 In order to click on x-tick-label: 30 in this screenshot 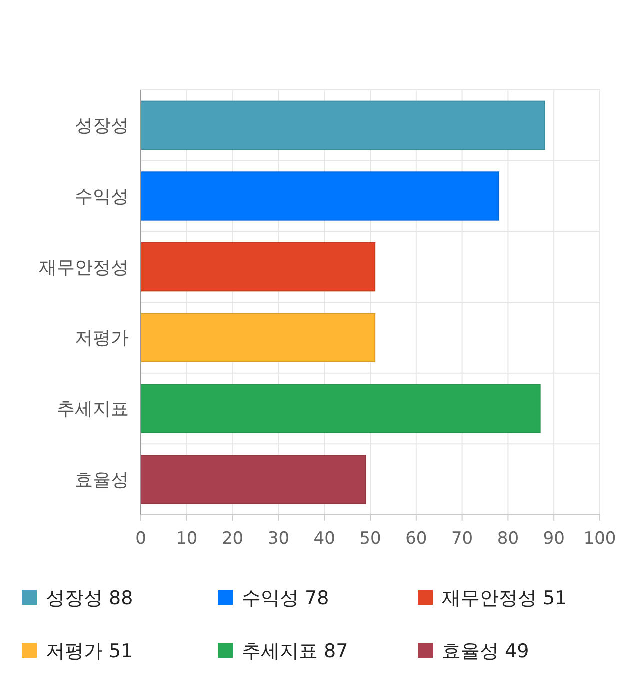, I will do `click(279, 539)`.